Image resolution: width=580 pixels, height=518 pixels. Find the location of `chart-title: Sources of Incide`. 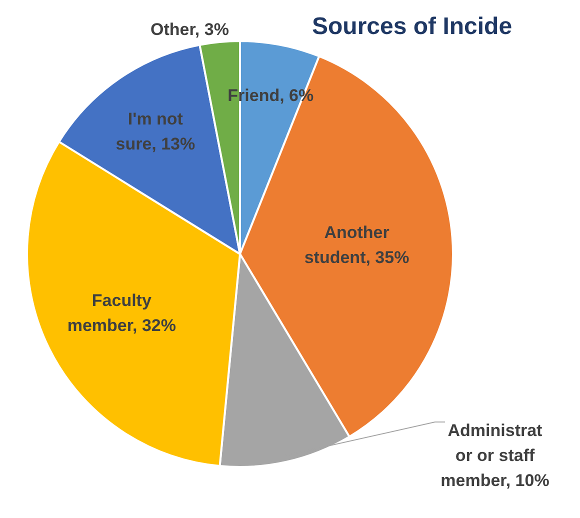

chart-title: Sources of Incide is located at coordinates (412, 26).